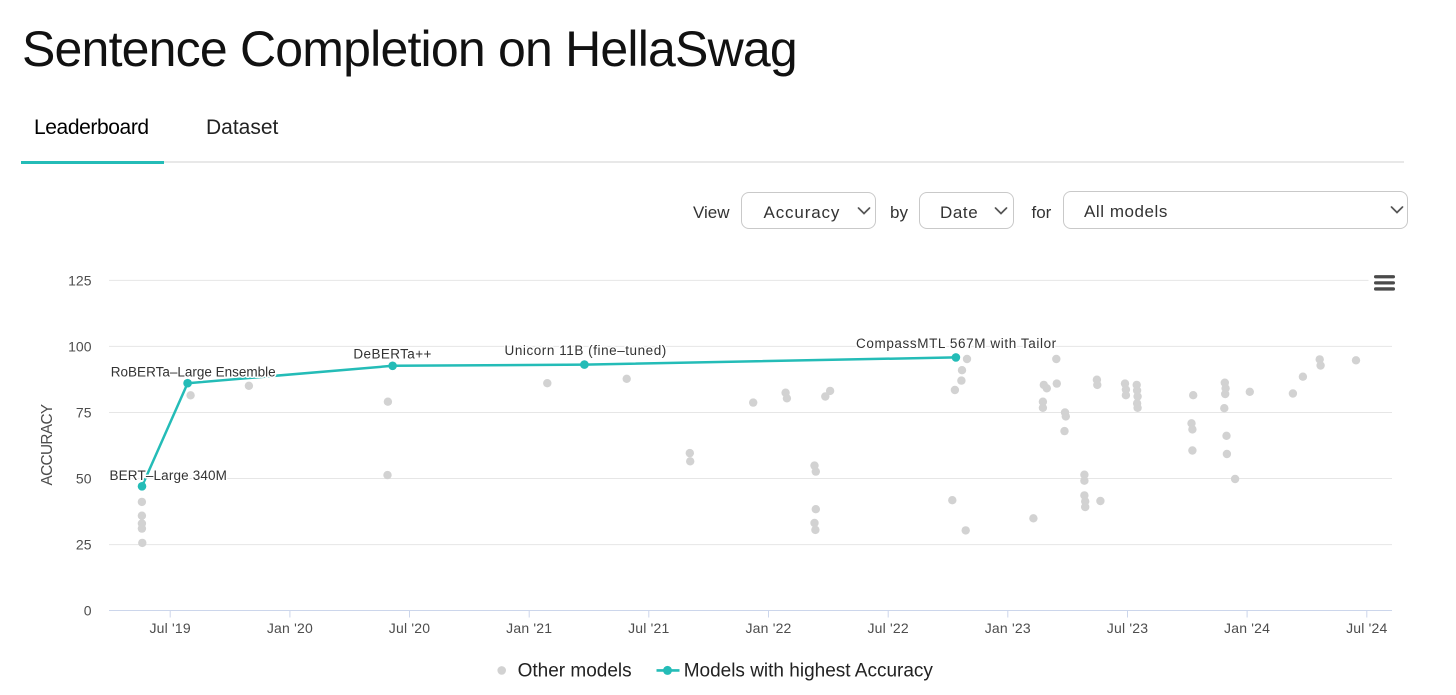  I want to click on svg-text: Jan '22, so click(768, 628).